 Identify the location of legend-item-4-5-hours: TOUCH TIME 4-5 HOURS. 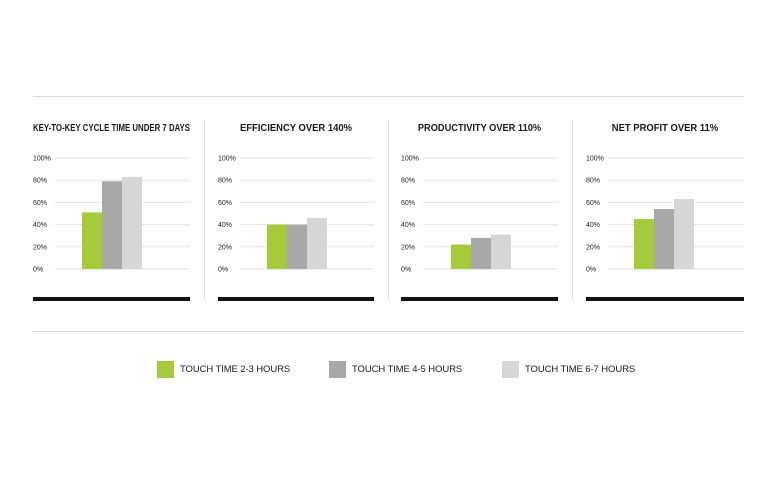
(395, 369).